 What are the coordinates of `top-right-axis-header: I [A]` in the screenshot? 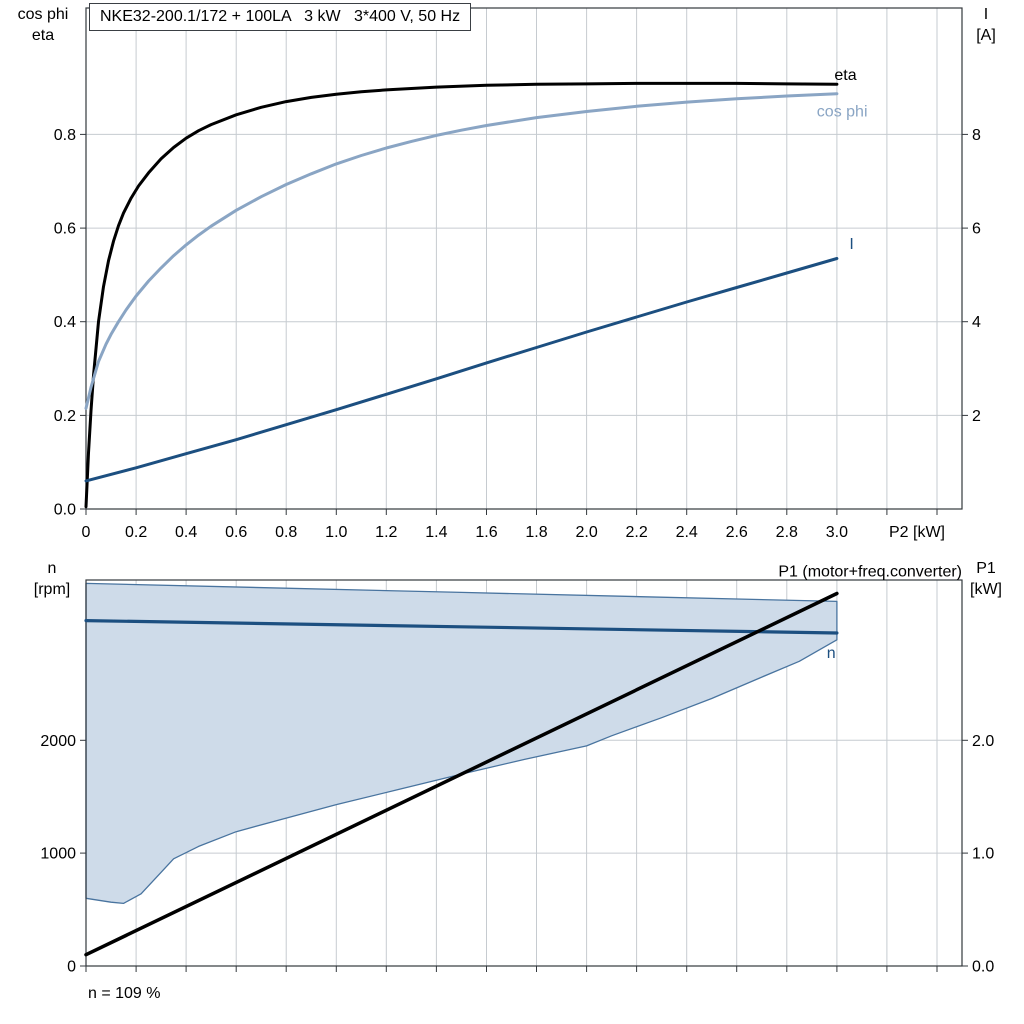 It's located at (986, 25).